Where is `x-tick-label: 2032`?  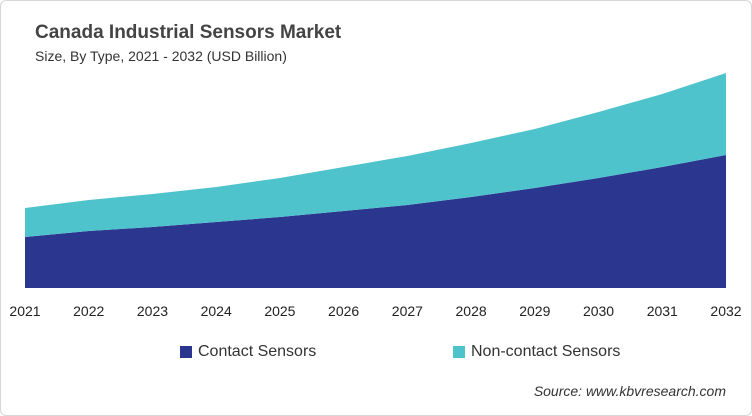 x-tick-label: 2032 is located at coordinates (725, 311).